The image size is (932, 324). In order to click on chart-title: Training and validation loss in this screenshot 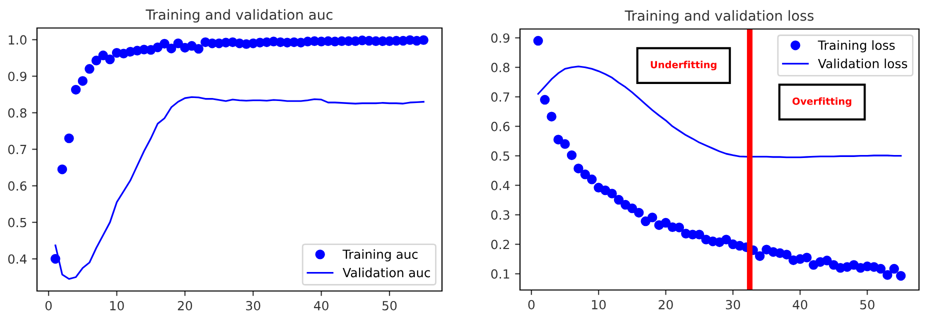, I will do `click(719, 17)`.